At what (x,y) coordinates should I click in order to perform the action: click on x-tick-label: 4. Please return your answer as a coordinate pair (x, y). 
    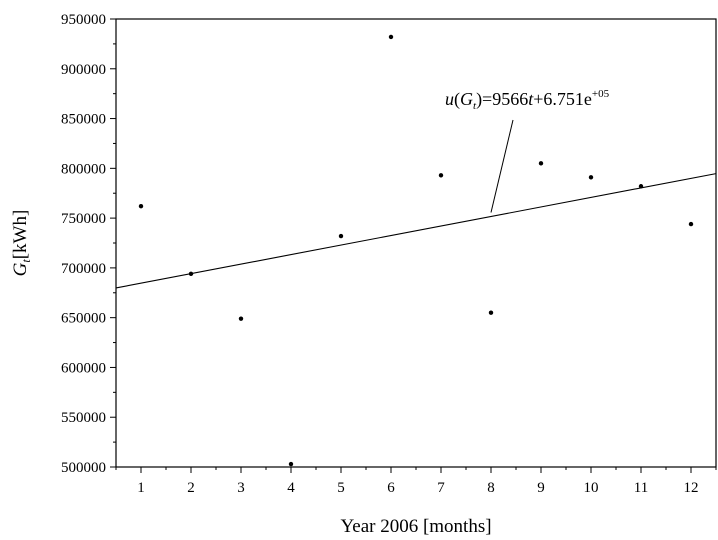
    Looking at the image, I should click on (291, 488).